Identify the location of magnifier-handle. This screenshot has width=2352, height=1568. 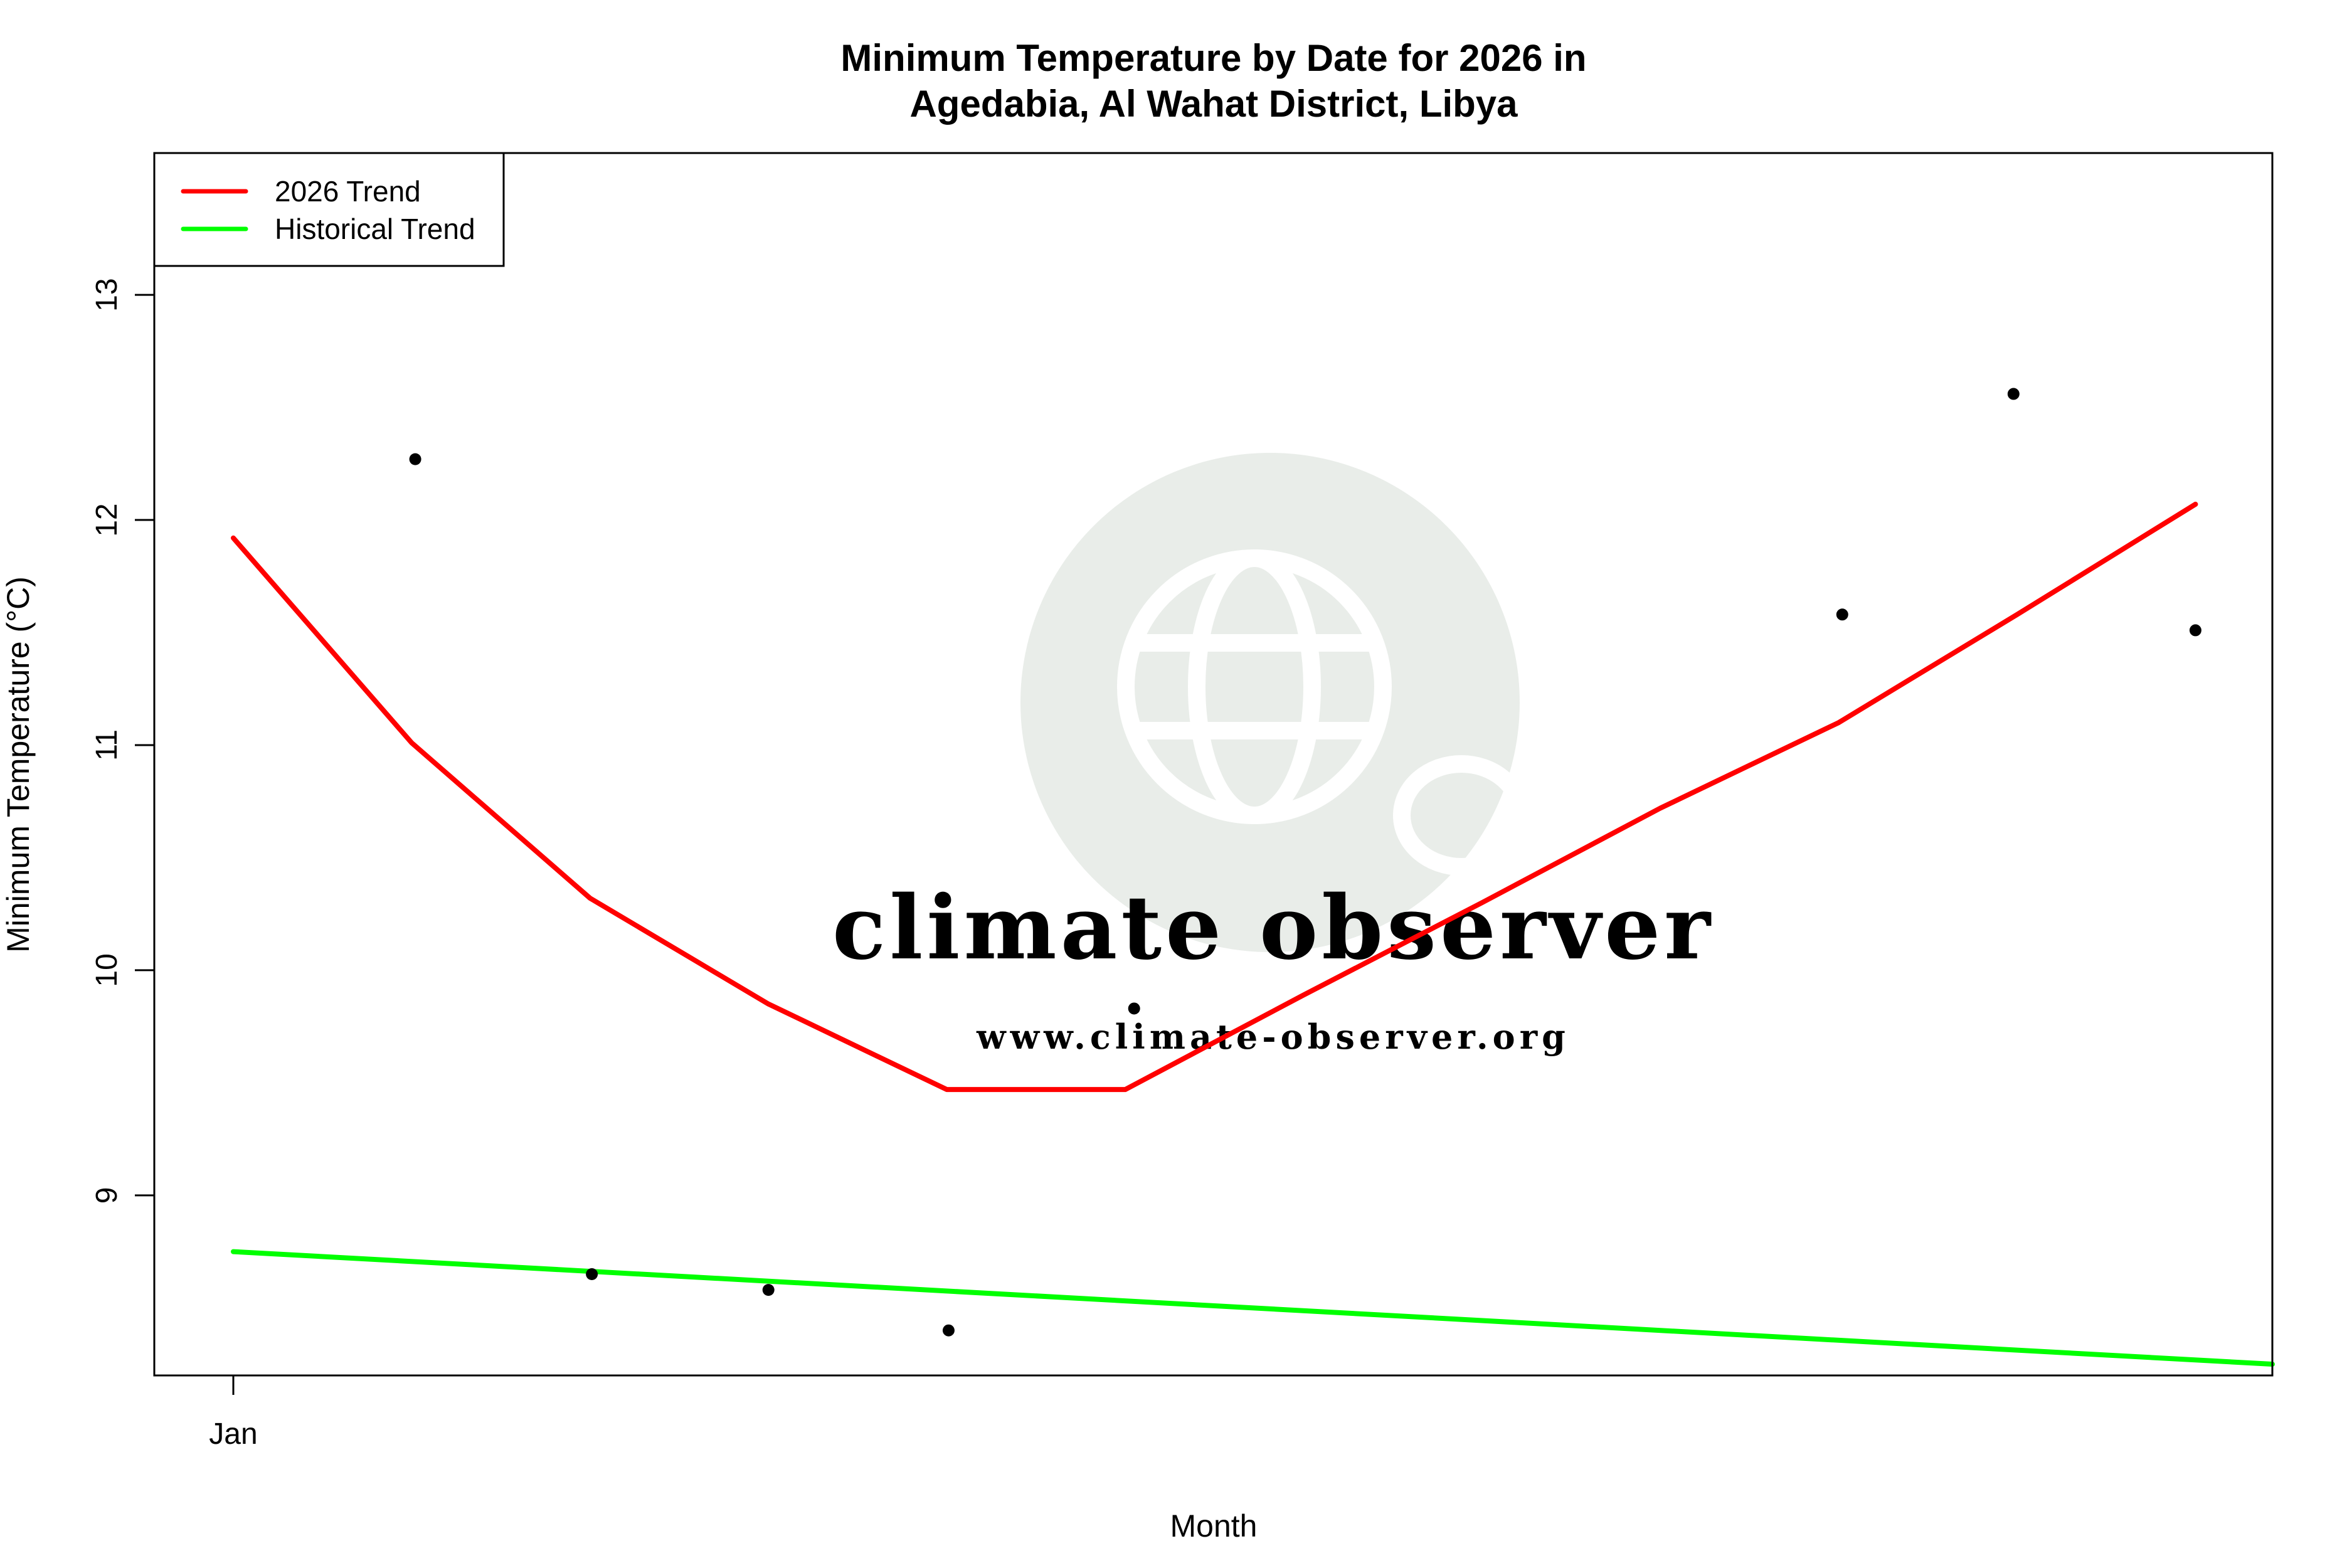
(1544, 896).